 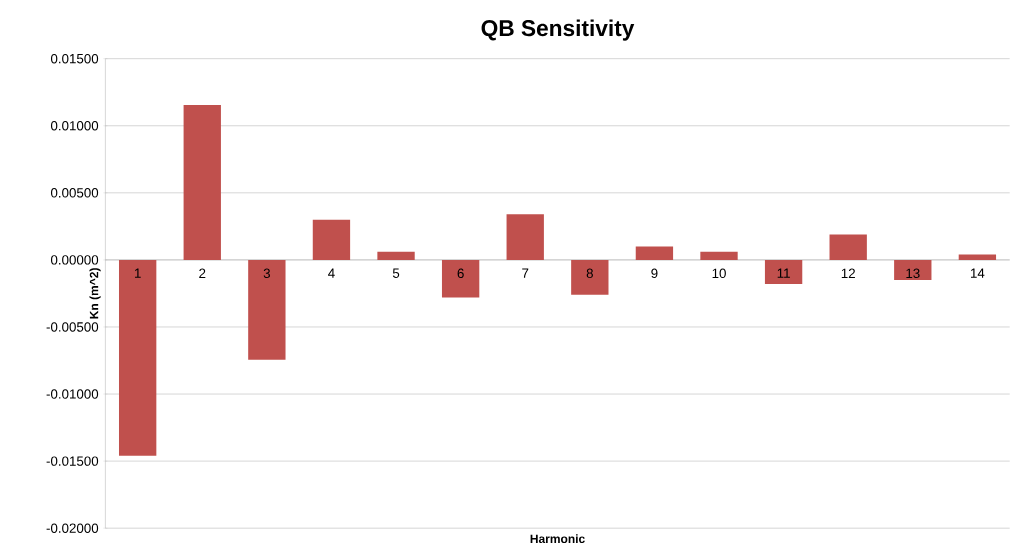 What do you see at coordinates (95, 293) in the screenshot?
I see `y-axis-title: Kn (m^2)` at bounding box center [95, 293].